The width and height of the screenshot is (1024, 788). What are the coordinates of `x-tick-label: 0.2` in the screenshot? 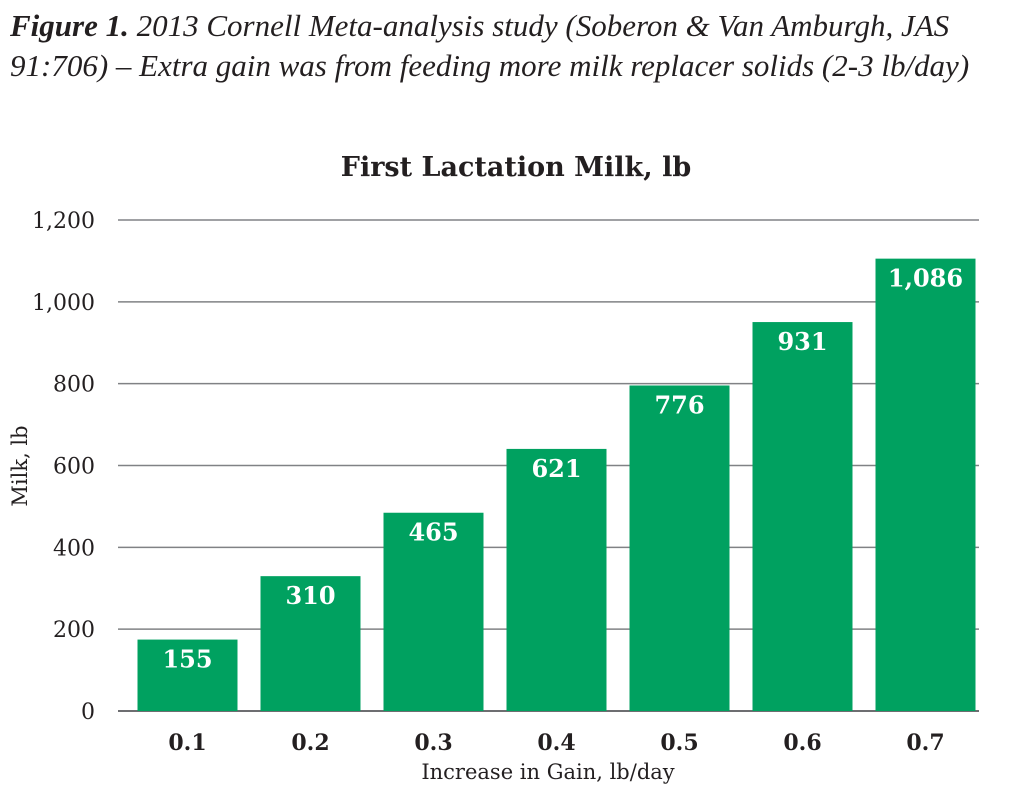 It's located at (310, 743).